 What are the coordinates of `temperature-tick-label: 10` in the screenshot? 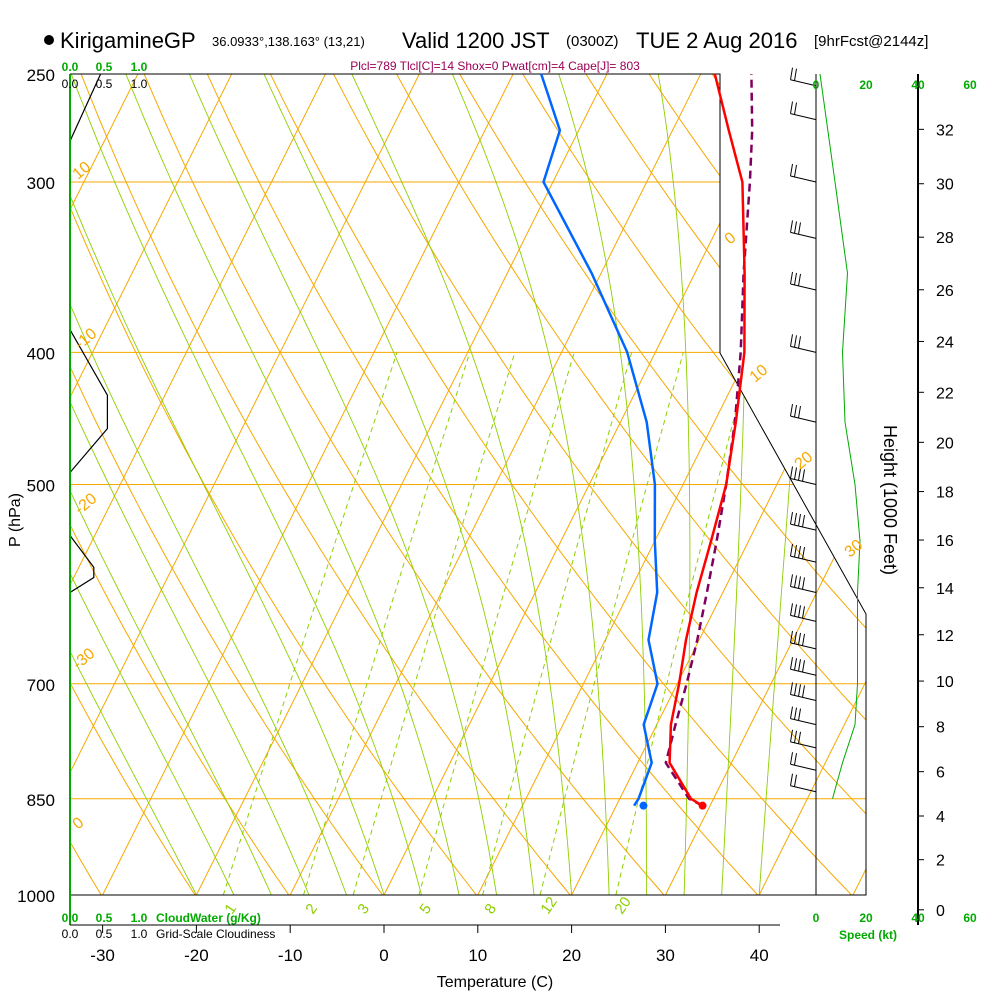 It's located at (477, 955).